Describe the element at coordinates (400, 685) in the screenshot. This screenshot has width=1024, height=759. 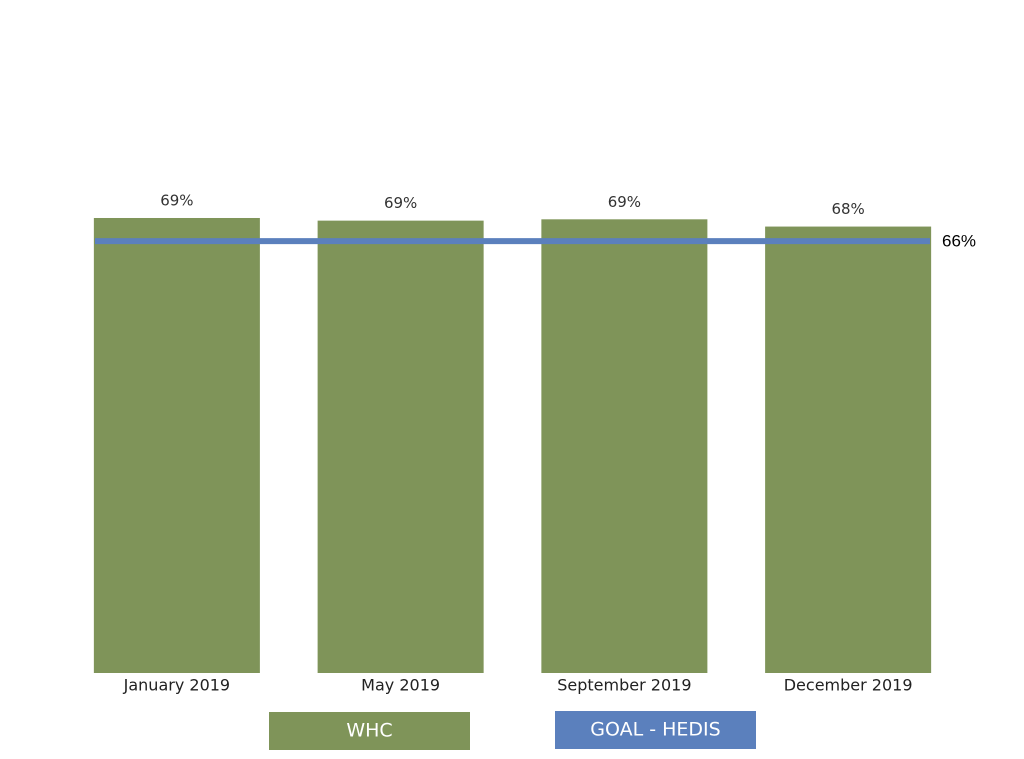
I see `x-tick-label: May 2019` at that location.